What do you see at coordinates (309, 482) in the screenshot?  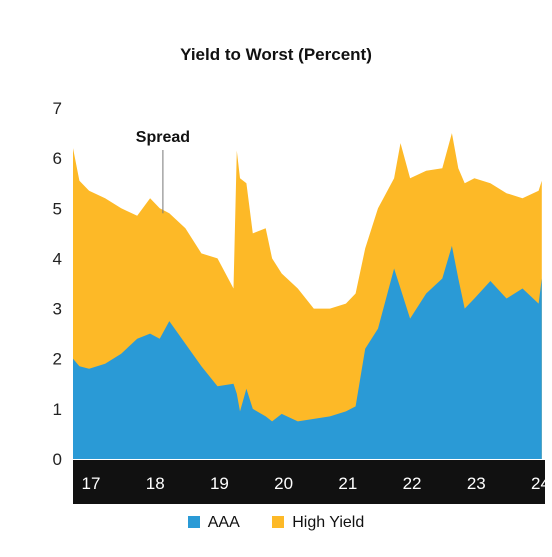 I see `x-axis-band` at bounding box center [309, 482].